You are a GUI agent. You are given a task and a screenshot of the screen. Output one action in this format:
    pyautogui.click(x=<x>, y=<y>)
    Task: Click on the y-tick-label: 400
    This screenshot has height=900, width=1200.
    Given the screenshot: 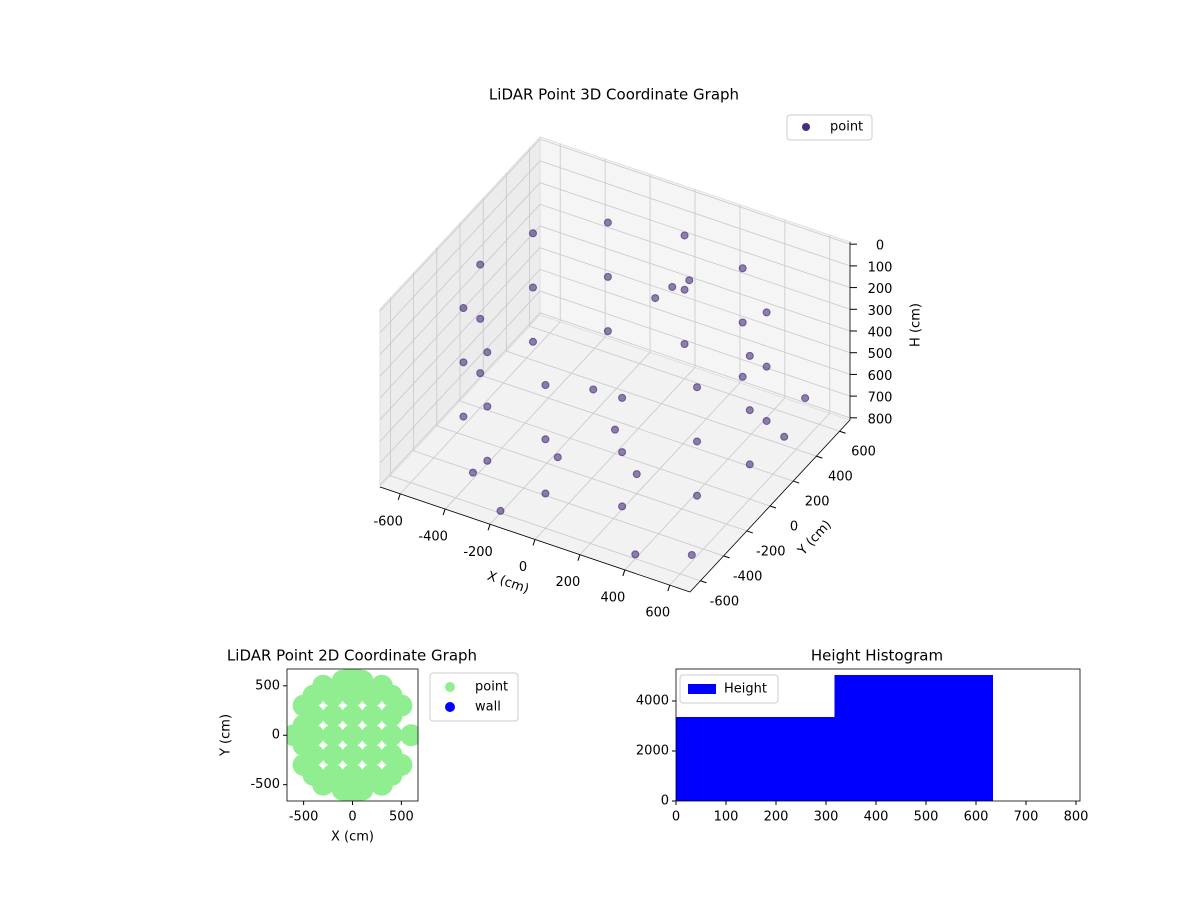 What is the action you would take?
    pyautogui.click(x=840, y=477)
    